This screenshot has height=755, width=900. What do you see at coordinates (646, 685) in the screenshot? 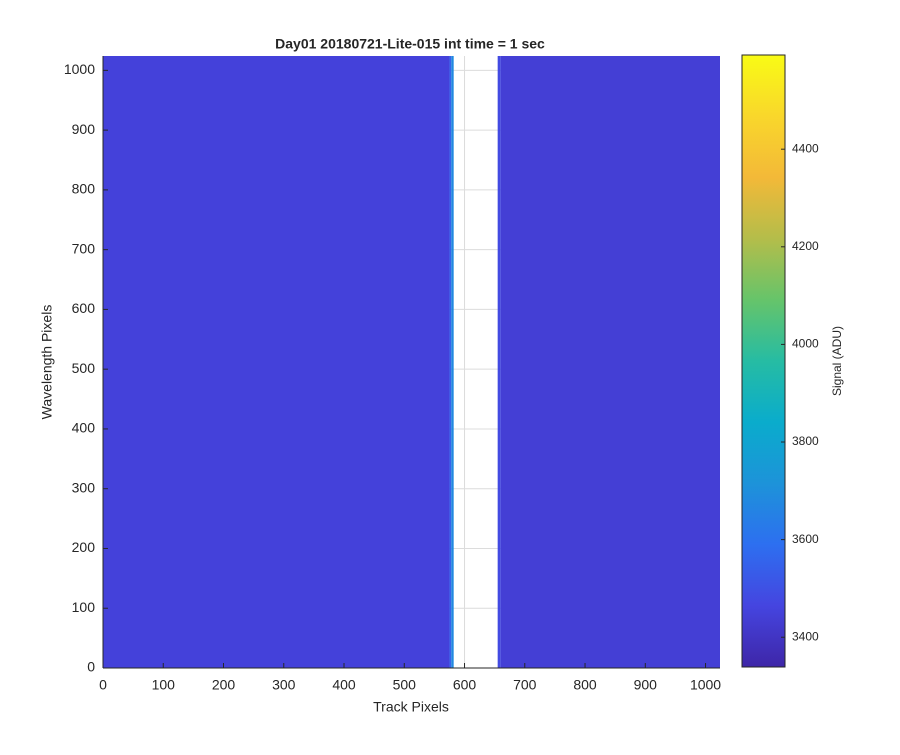
I see `x-tick-label: 900` at bounding box center [646, 685].